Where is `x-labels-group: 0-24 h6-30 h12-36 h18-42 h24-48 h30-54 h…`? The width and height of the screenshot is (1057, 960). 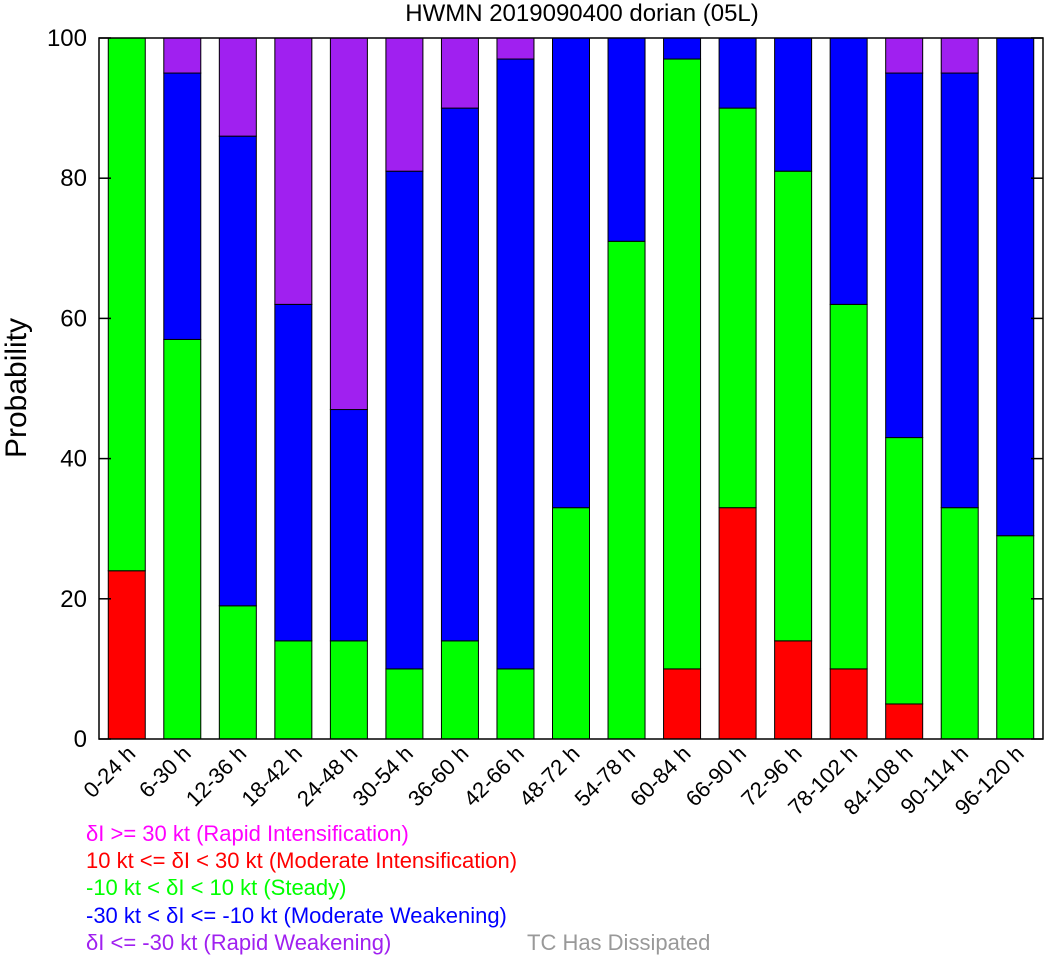
x-labels-group: 0-24 h6-30 h12-36 h18-42 h24-48 h30-54 h… is located at coordinates (554, 780).